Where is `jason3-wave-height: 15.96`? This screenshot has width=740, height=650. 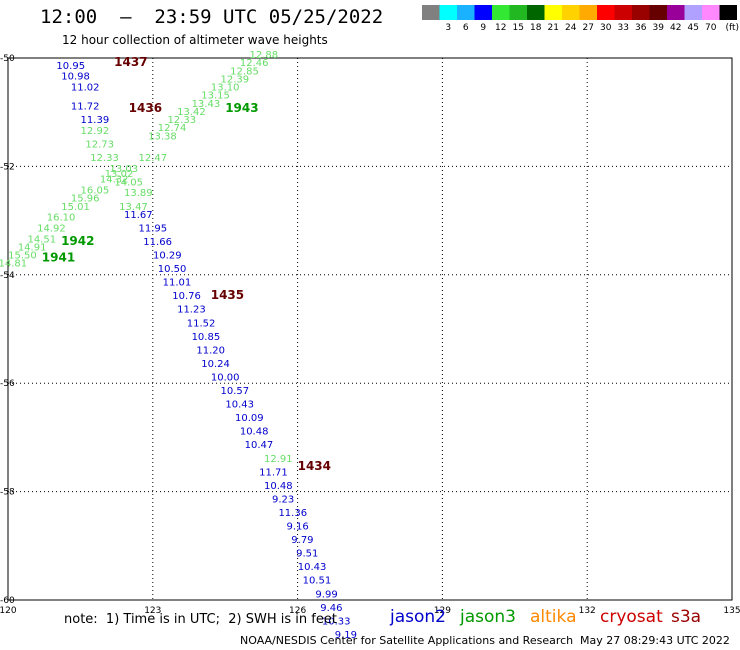 jason3-wave-height: 15.96 is located at coordinates (85, 199).